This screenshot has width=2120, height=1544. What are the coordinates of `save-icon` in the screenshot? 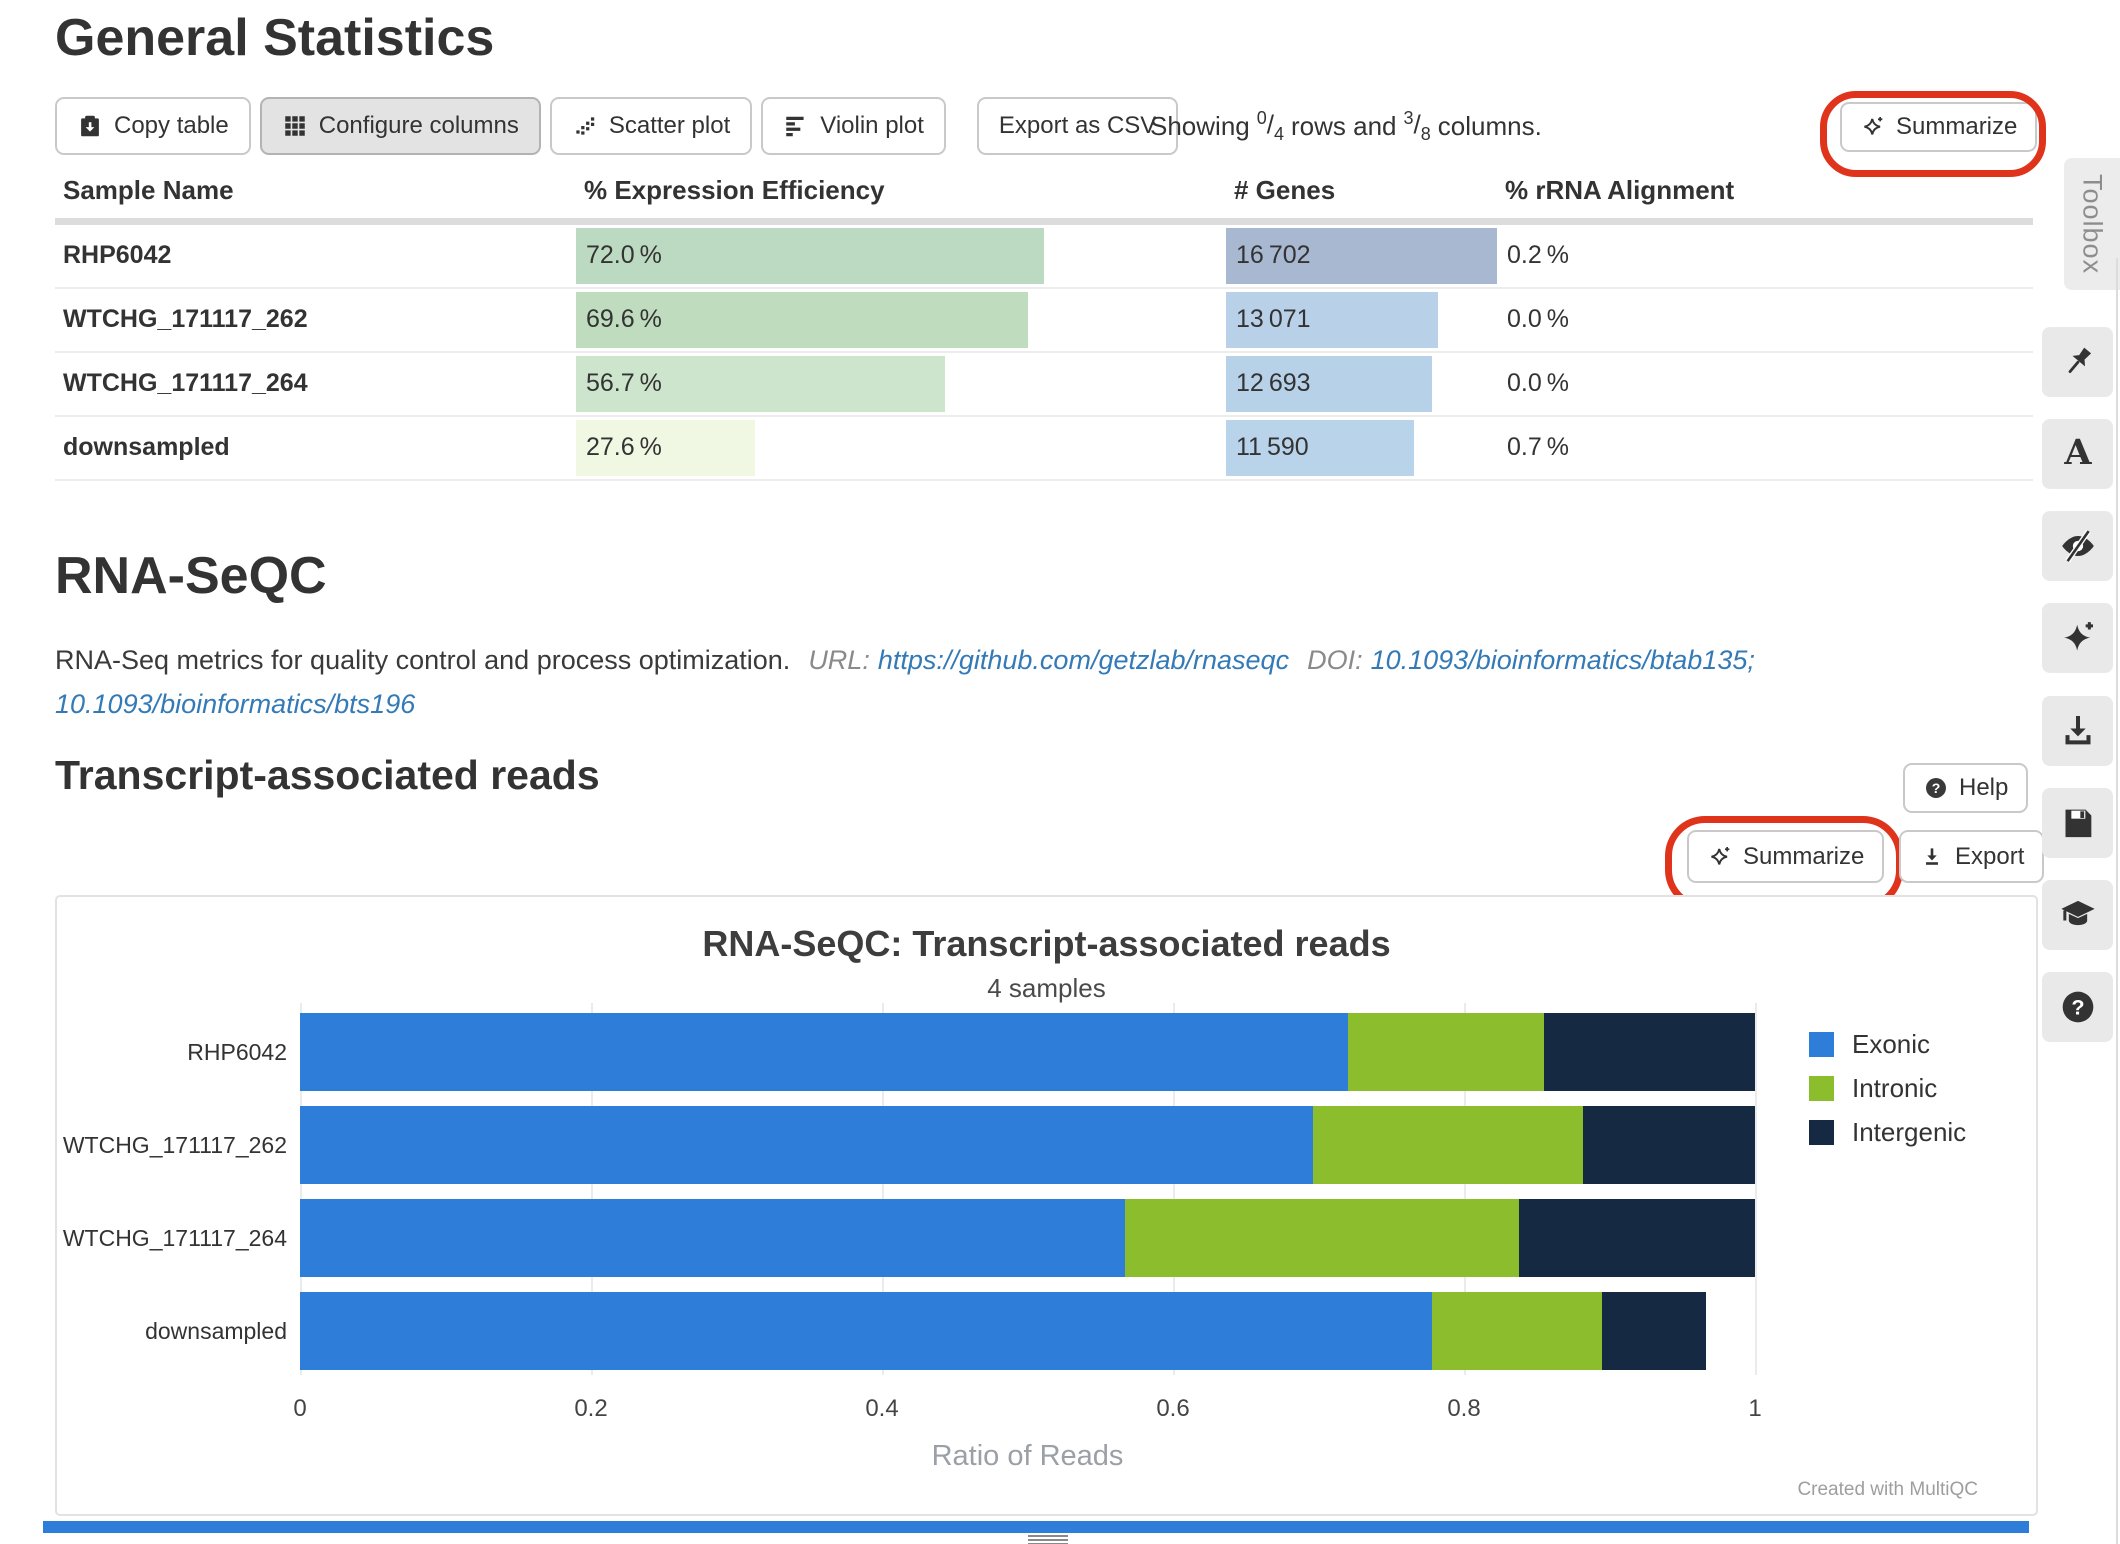 It's located at (2078, 823).